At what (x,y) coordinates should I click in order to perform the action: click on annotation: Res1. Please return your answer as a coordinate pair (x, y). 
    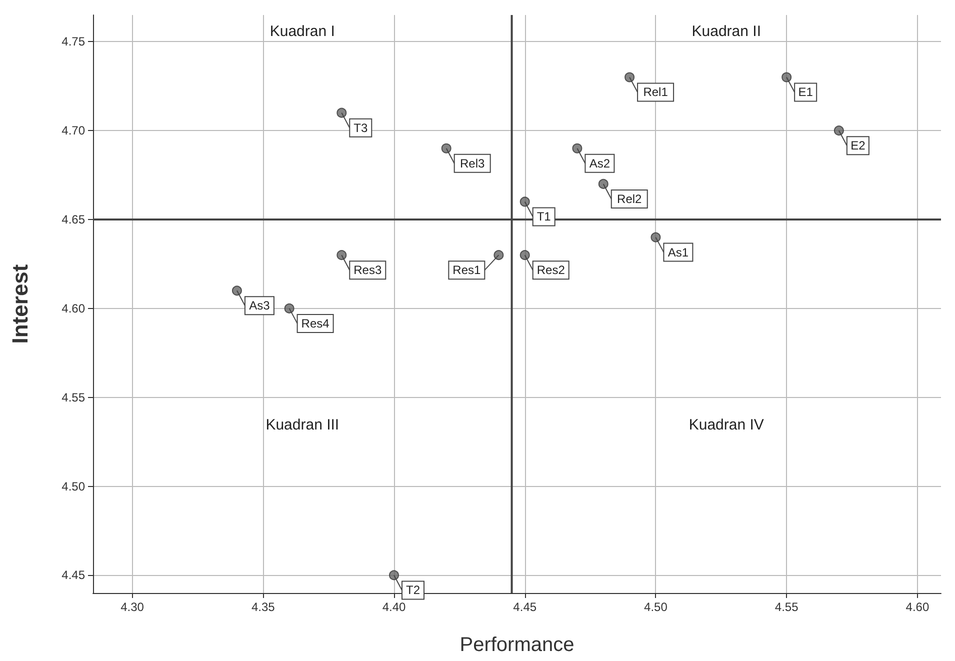
    Looking at the image, I should click on (467, 270).